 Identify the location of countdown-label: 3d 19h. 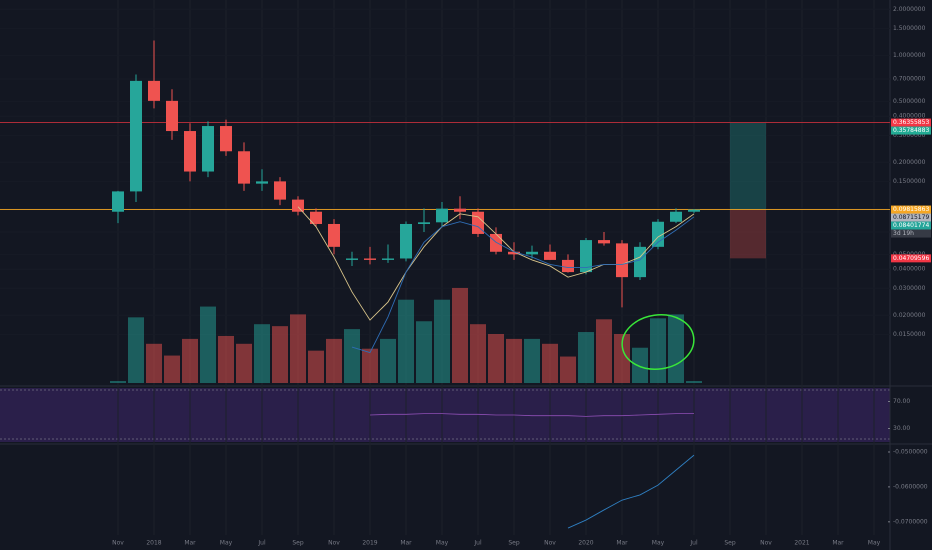
(903, 233).